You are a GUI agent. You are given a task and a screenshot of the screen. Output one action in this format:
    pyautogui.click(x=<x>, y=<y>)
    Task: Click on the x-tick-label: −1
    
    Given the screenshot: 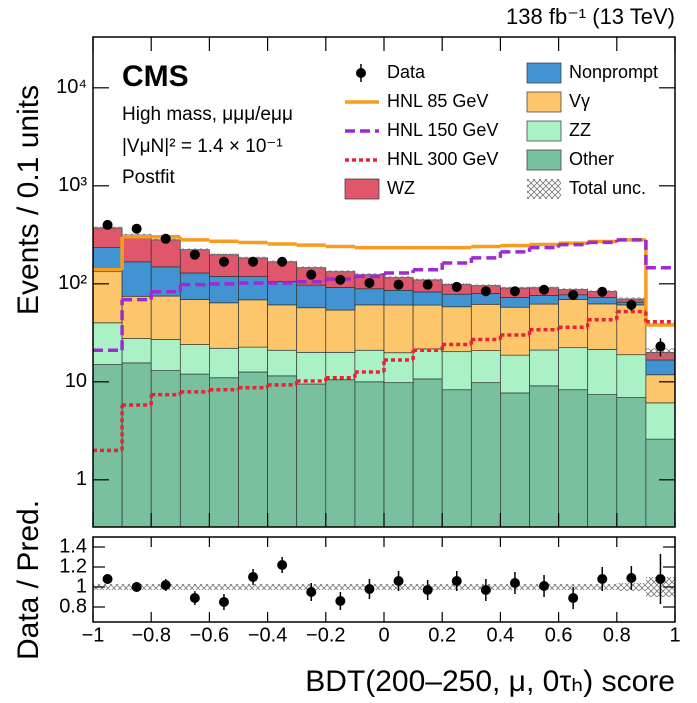 What is the action you would take?
    pyautogui.click(x=93, y=635)
    